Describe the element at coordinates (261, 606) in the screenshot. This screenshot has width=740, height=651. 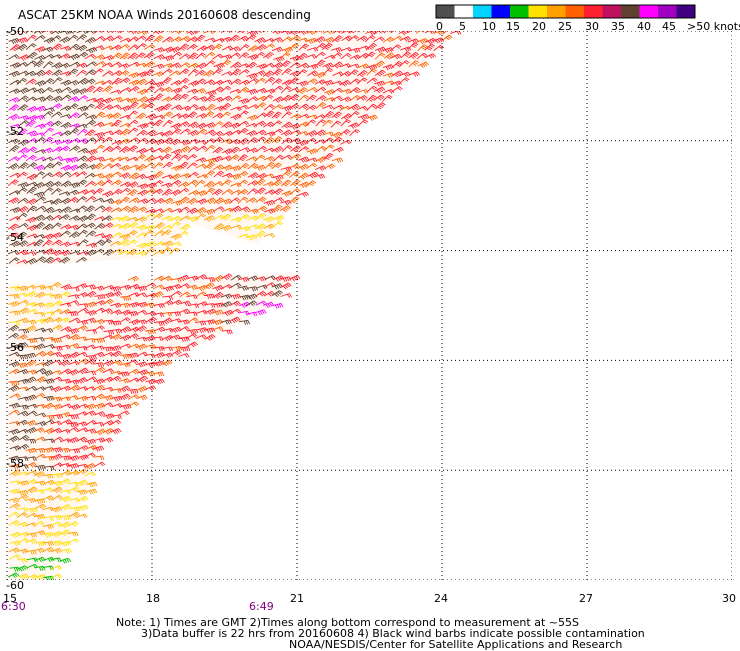
I see `time-label-mid: 6:49` at that location.